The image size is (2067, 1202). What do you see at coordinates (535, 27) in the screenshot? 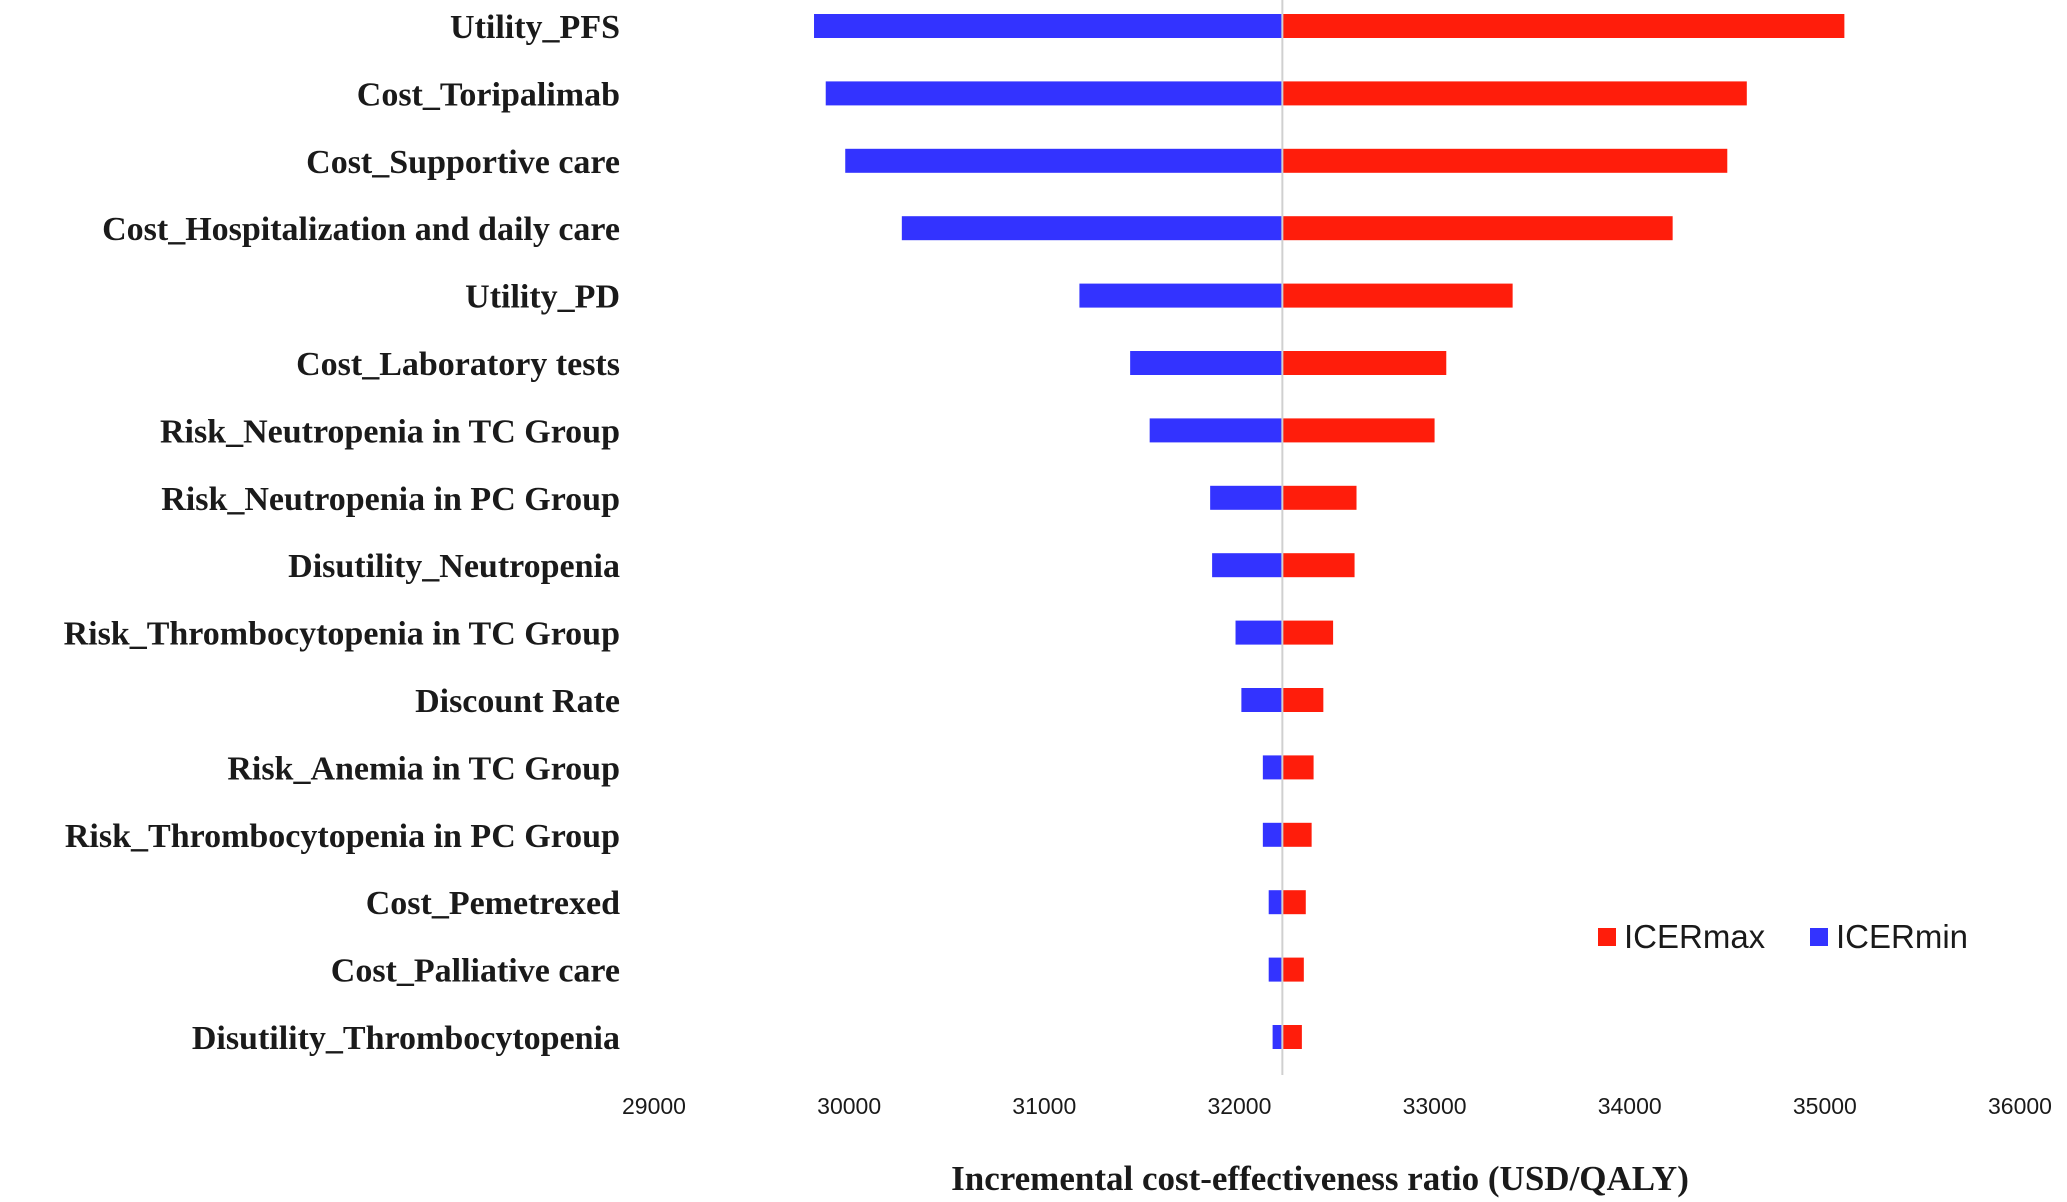
I see `category-label: Utility_PFS` at bounding box center [535, 27].